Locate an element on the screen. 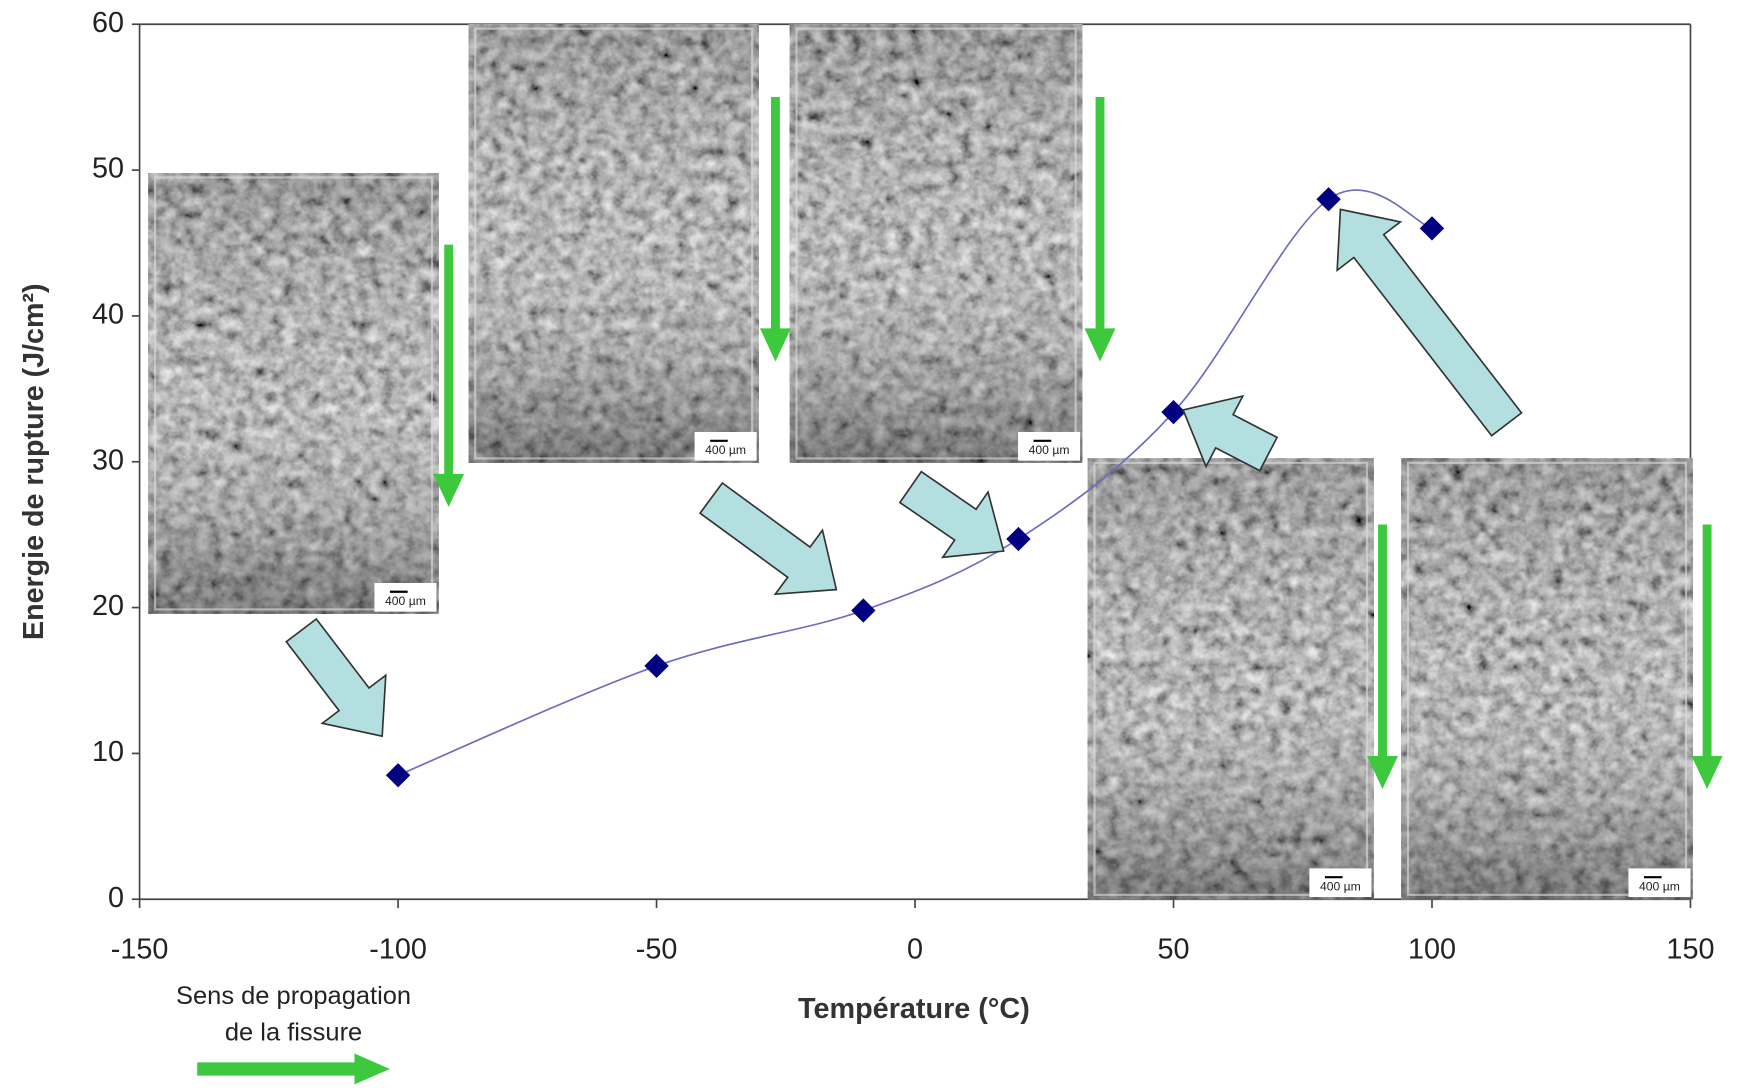  x-tick-label: 100 is located at coordinates (1432, 950).